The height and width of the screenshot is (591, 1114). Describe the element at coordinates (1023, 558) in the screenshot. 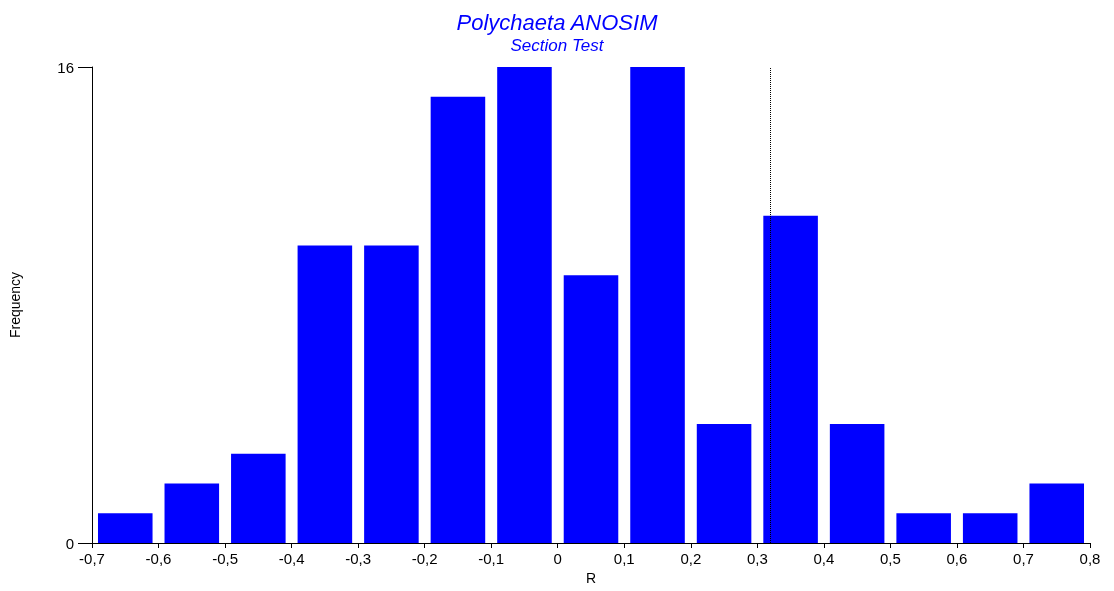

I see `x-tick-label: 0,7` at that location.